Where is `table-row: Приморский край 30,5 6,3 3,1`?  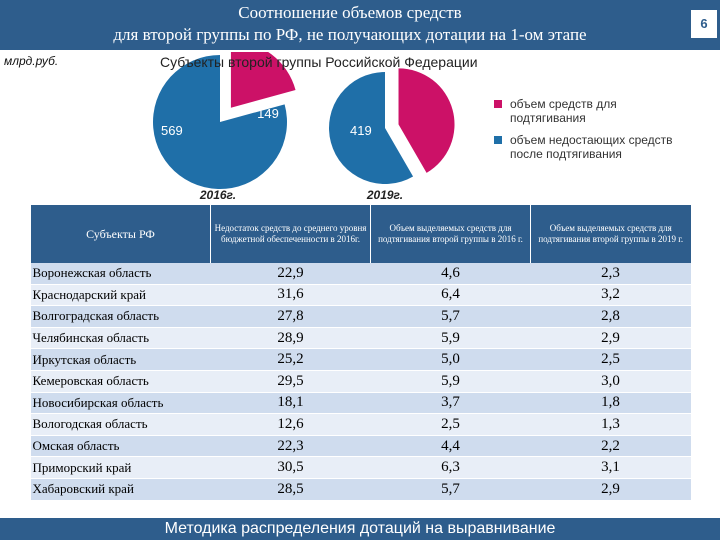 table-row: Приморский край 30,5 6,3 3,1 is located at coordinates (360, 467).